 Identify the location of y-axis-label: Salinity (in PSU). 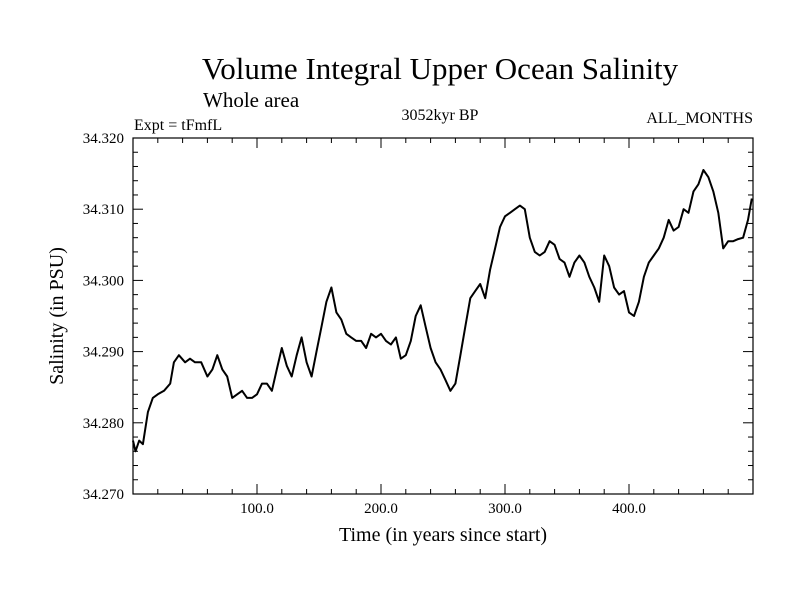
(57, 316).